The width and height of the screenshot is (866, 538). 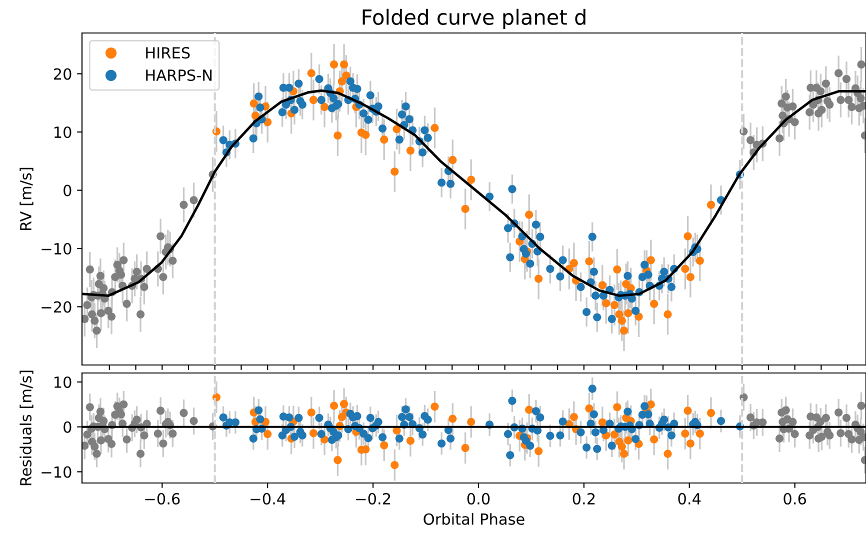 What do you see at coordinates (57, 307) in the screenshot?
I see `y-tick-label: −20` at bounding box center [57, 307].